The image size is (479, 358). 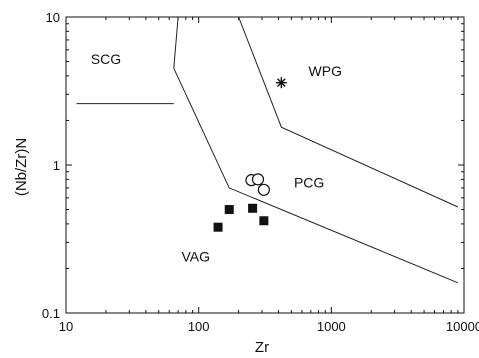 What do you see at coordinates (106, 59) in the screenshot?
I see `region-label-scg: SCG` at bounding box center [106, 59].